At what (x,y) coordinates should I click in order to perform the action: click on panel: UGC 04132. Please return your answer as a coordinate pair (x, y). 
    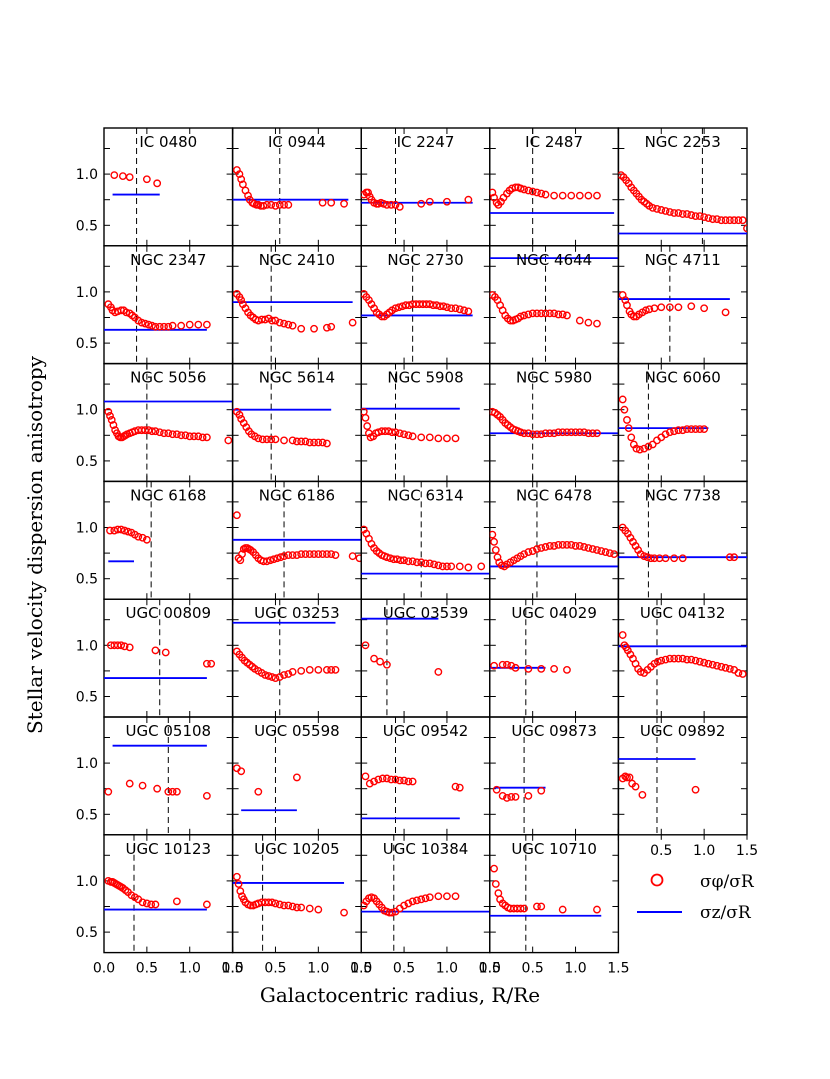
    Looking at the image, I should click on (682, 658).